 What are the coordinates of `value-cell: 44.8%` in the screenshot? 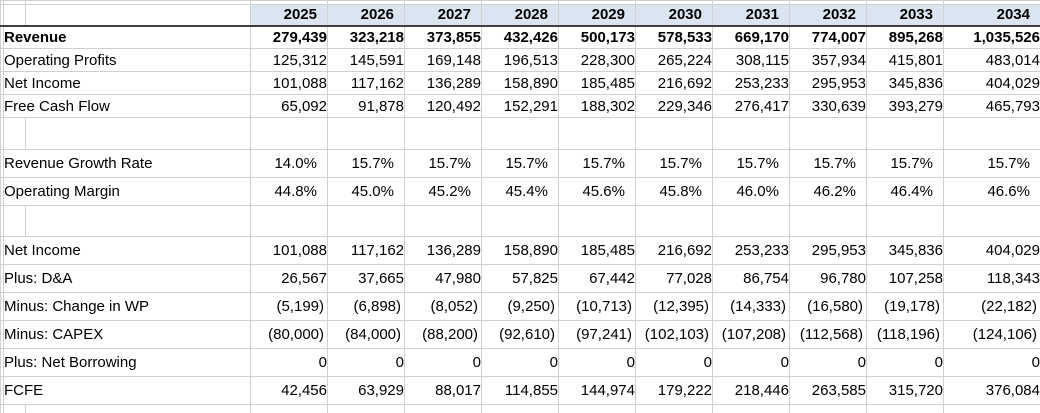 It's located at (289, 191).